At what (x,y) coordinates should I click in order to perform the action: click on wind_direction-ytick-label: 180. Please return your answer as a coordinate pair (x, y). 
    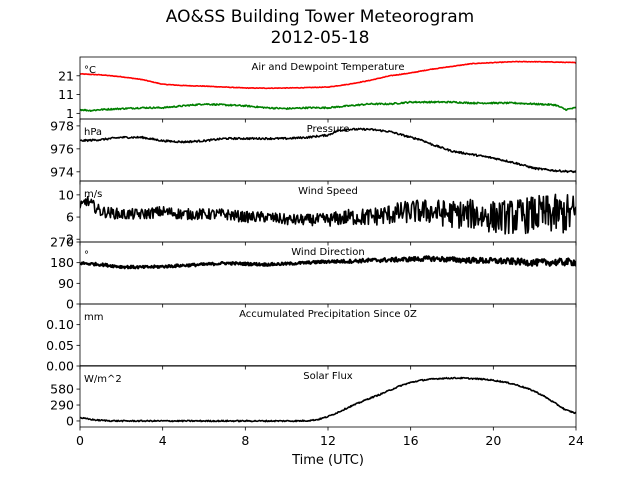
    Looking at the image, I should click on (62, 262).